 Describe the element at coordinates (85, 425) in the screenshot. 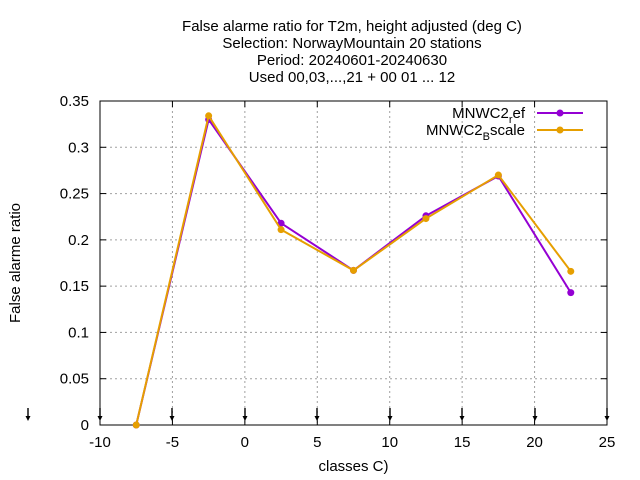

I see `y-tick-label: 0` at that location.